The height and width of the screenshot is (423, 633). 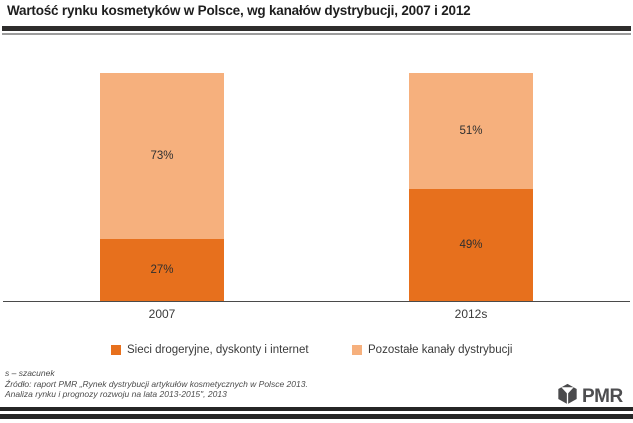 I want to click on legend-label: Pozostałe kanały dystrybucji, so click(x=440, y=350).